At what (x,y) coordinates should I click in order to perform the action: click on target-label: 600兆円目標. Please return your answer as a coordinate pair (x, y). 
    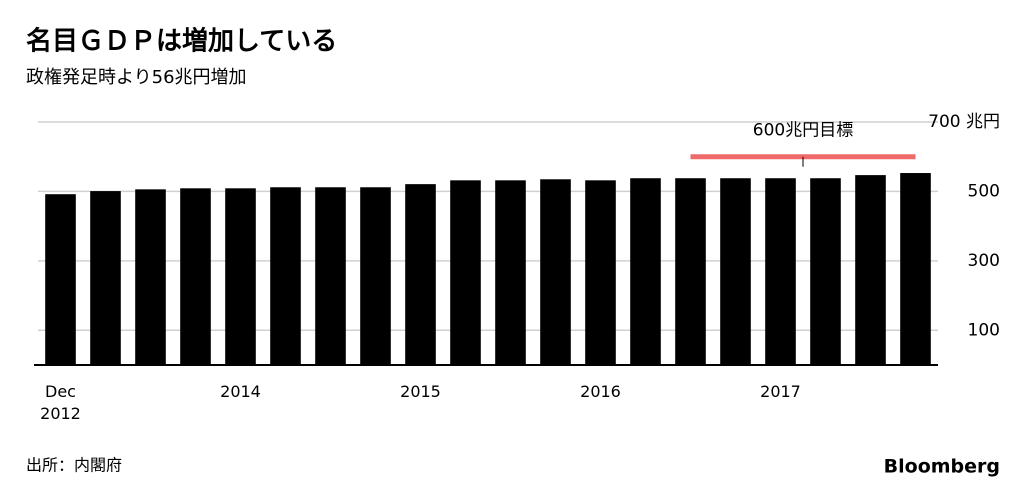
    Looking at the image, I should click on (803, 131).